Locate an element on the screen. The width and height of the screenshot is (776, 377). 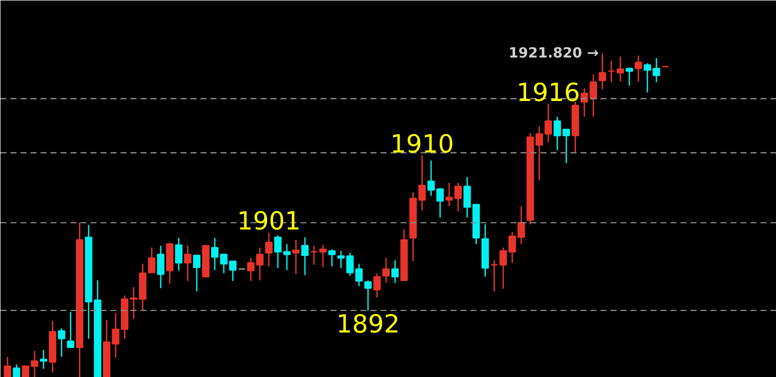
annotation: 1901 is located at coordinates (269, 221).